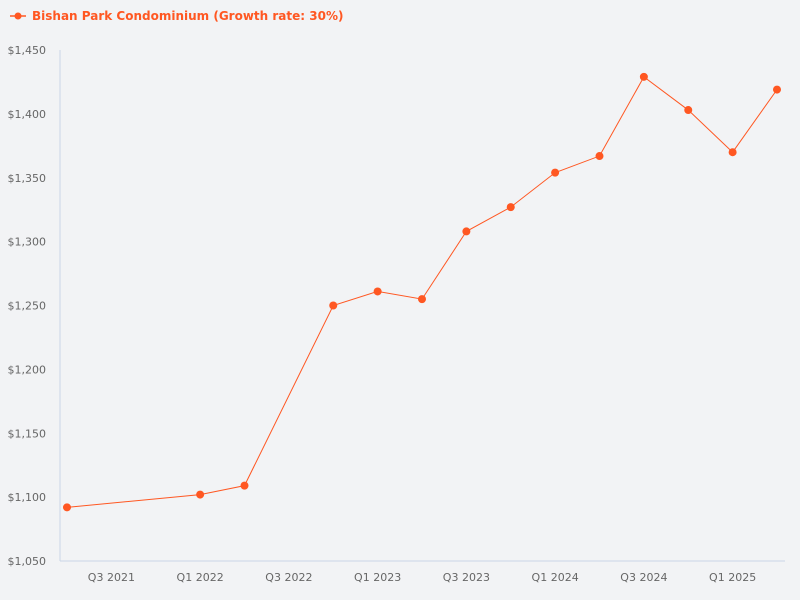  Describe the element at coordinates (111, 577) in the screenshot. I see `x-tick-label: Q3 2021` at that location.